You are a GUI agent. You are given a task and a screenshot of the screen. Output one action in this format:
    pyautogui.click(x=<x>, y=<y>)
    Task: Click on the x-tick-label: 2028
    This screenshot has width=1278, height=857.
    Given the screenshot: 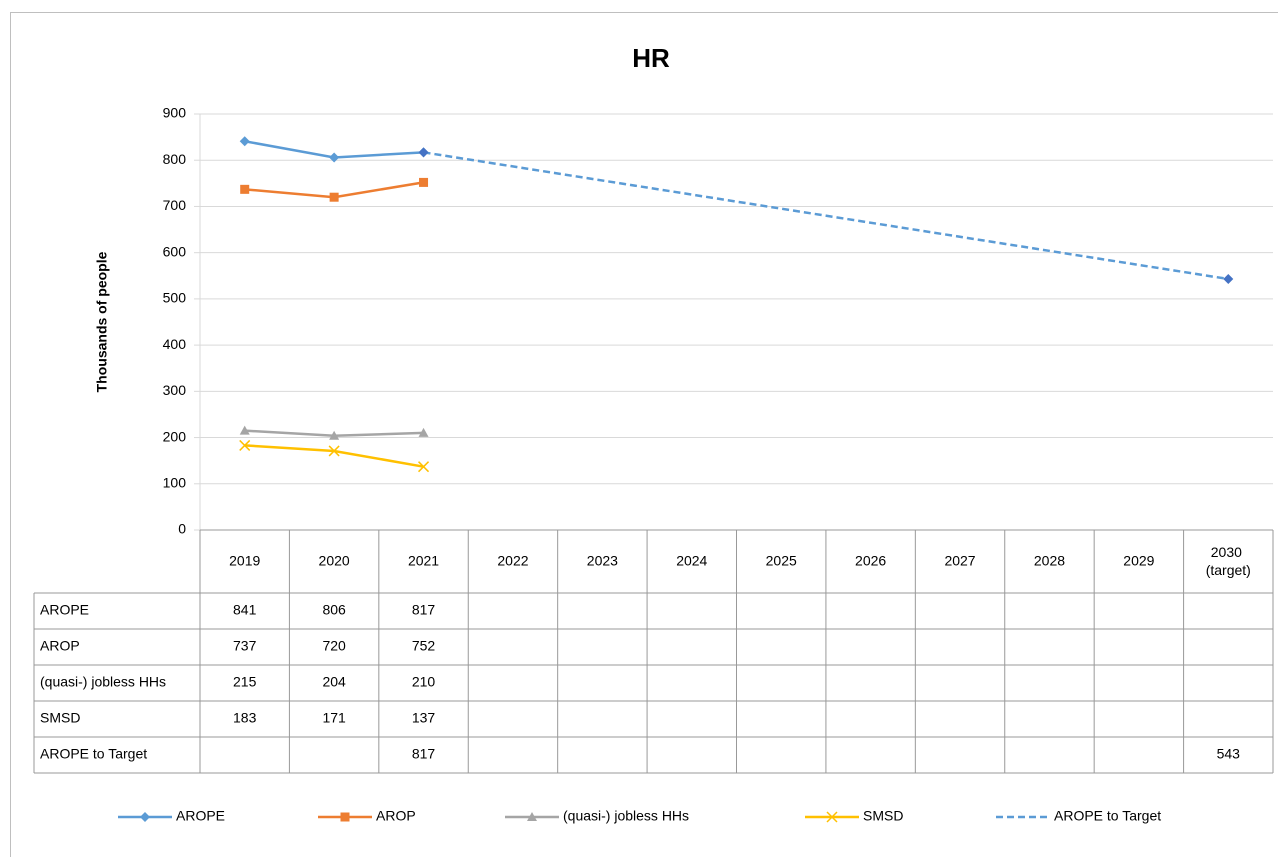 What is the action you would take?
    pyautogui.click(x=1049, y=561)
    